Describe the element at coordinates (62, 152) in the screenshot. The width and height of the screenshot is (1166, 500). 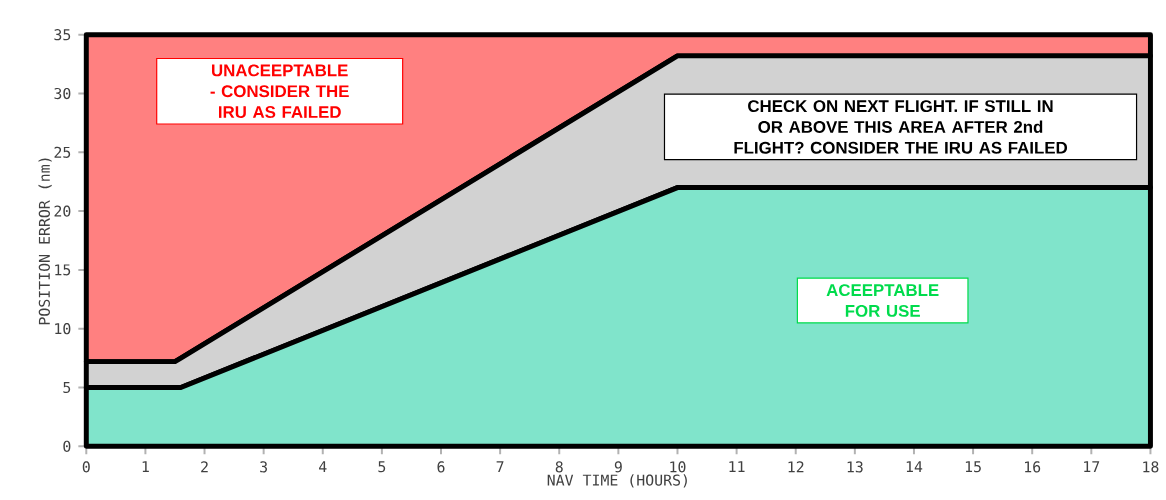
I see `y-tick-label: 25` at that location.